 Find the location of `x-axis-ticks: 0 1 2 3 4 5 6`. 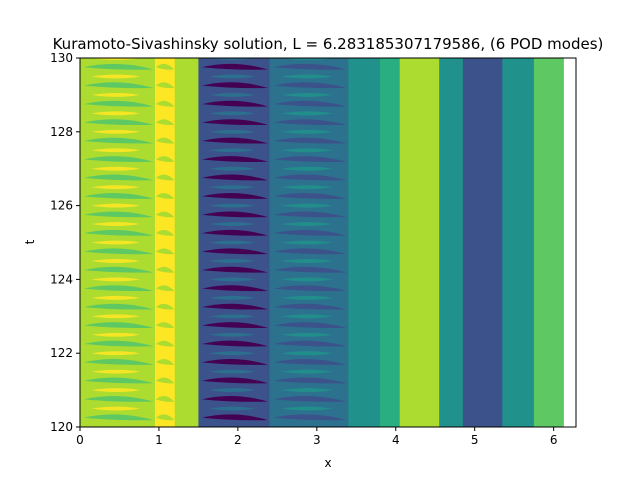

x-axis-ticks: 0 1 2 3 4 5 6 is located at coordinates (316, 437).